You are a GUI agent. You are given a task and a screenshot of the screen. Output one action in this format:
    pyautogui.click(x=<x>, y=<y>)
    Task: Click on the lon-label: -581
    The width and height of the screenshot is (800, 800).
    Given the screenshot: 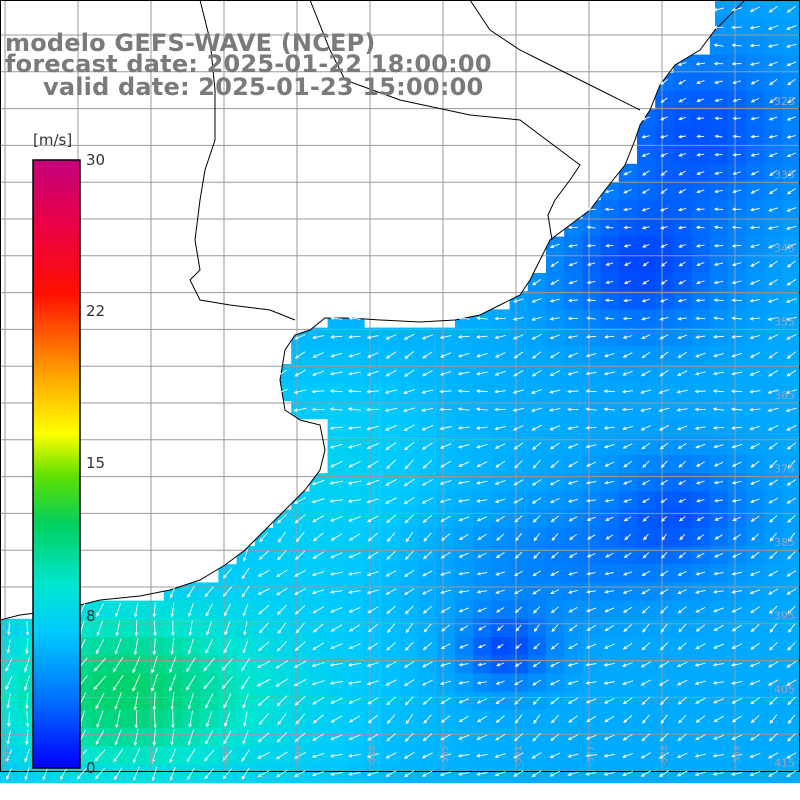 What is the action you would take?
    pyautogui.click(x=519, y=756)
    